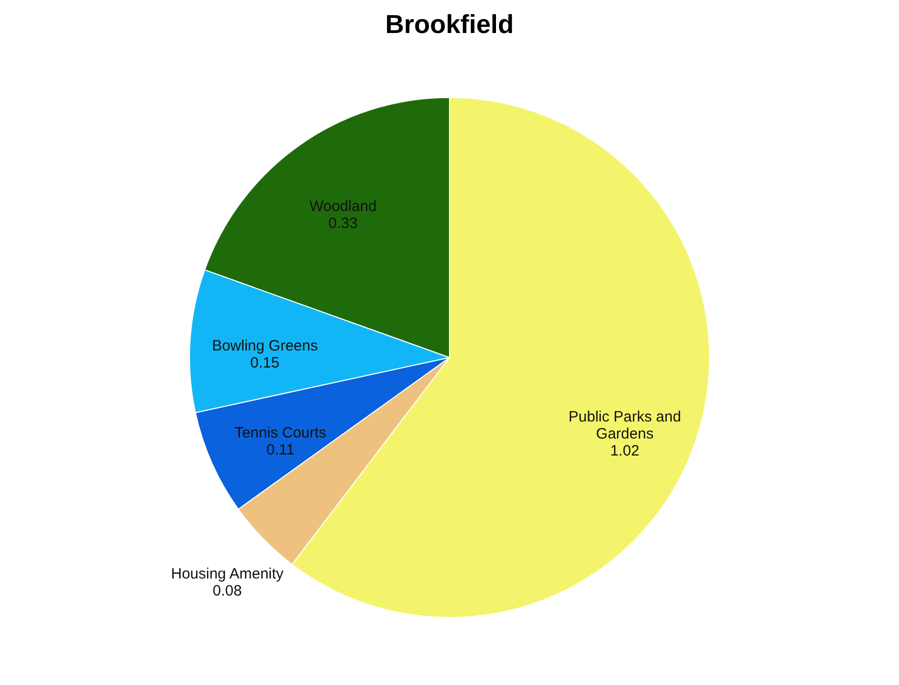 This screenshot has height=685, width=899. What do you see at coordinates (625, 451) in the screenshot?
I see `data-label: 1.02` at bounding box center [625, 451].